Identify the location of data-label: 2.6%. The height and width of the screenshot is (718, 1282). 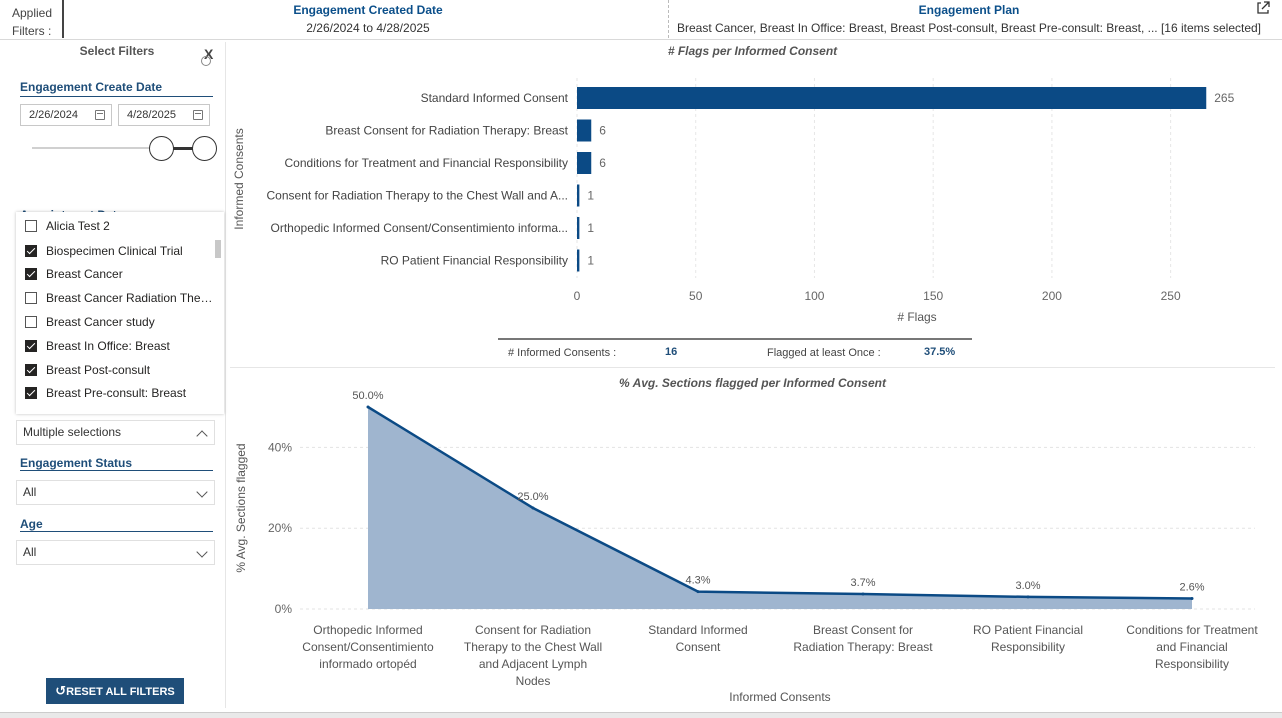
(1191, 587).